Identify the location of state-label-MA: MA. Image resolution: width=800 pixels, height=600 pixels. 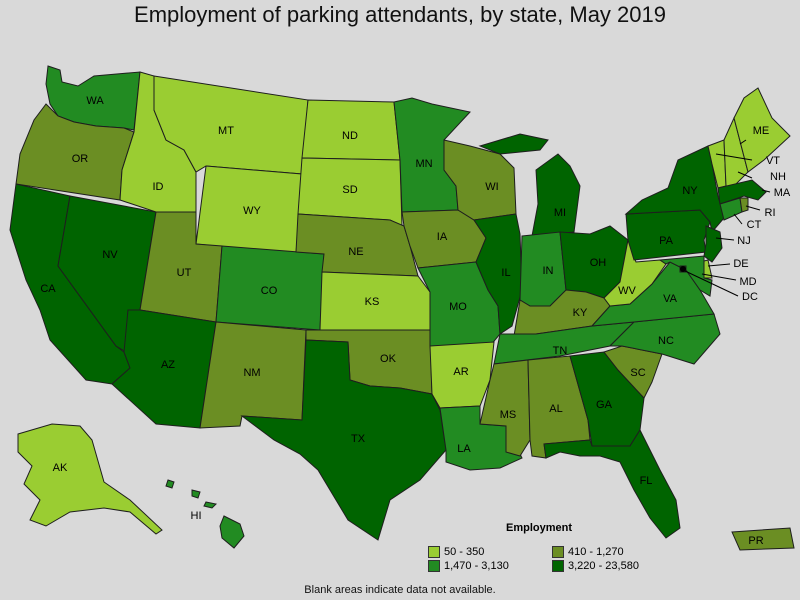
(782, 193).